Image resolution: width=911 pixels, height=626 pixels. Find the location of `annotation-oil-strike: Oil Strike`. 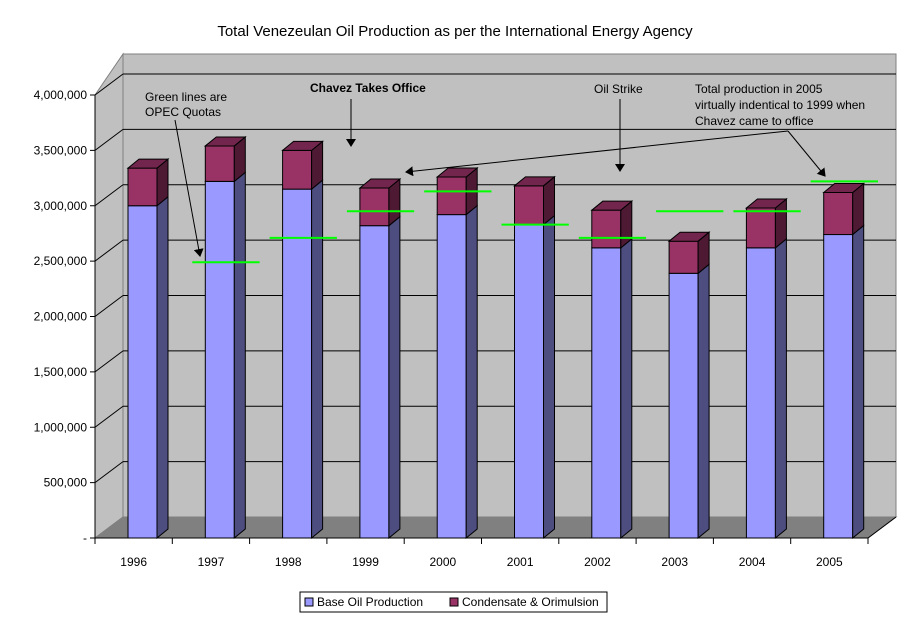

annotation-oil-strike: Oil Strike is located at coordinates (618, 89).